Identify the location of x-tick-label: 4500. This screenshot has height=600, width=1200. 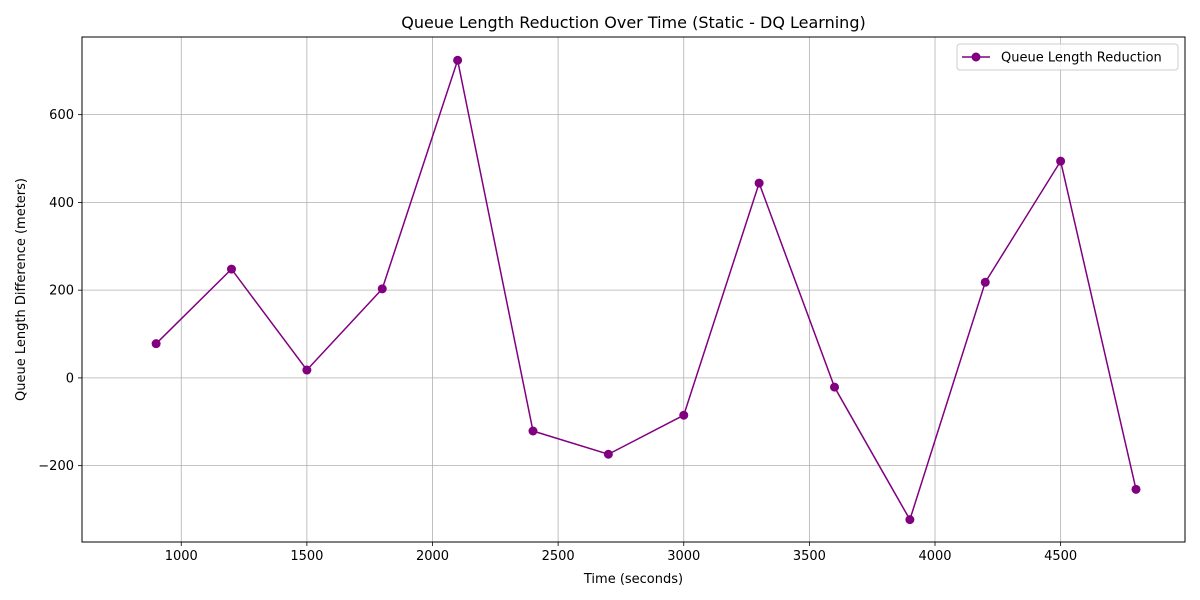
(1060, 556).